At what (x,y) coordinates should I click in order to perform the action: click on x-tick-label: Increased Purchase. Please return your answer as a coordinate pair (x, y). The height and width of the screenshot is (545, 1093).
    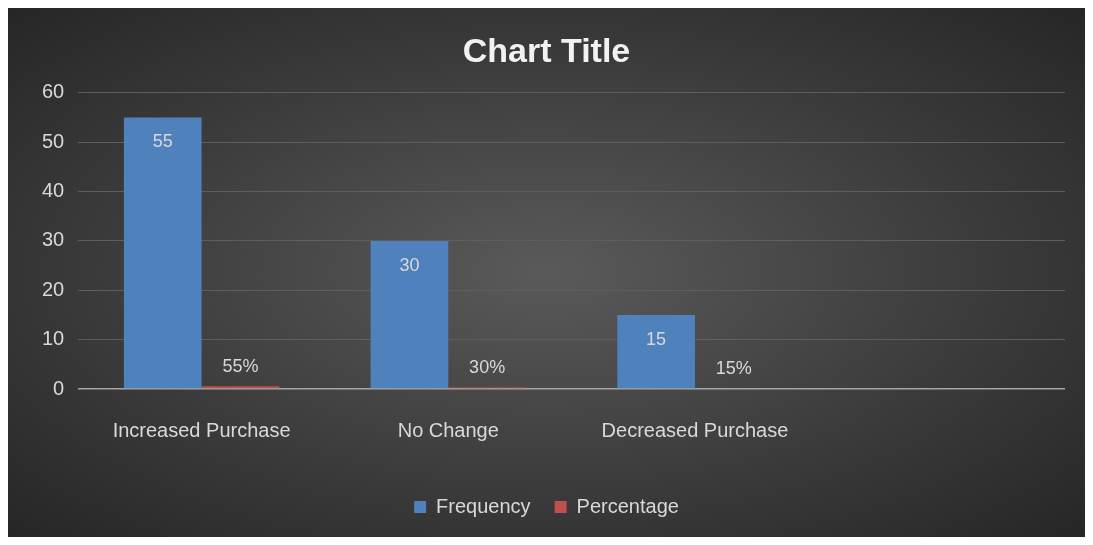
    Looking at the image, I should click on (201, 429).